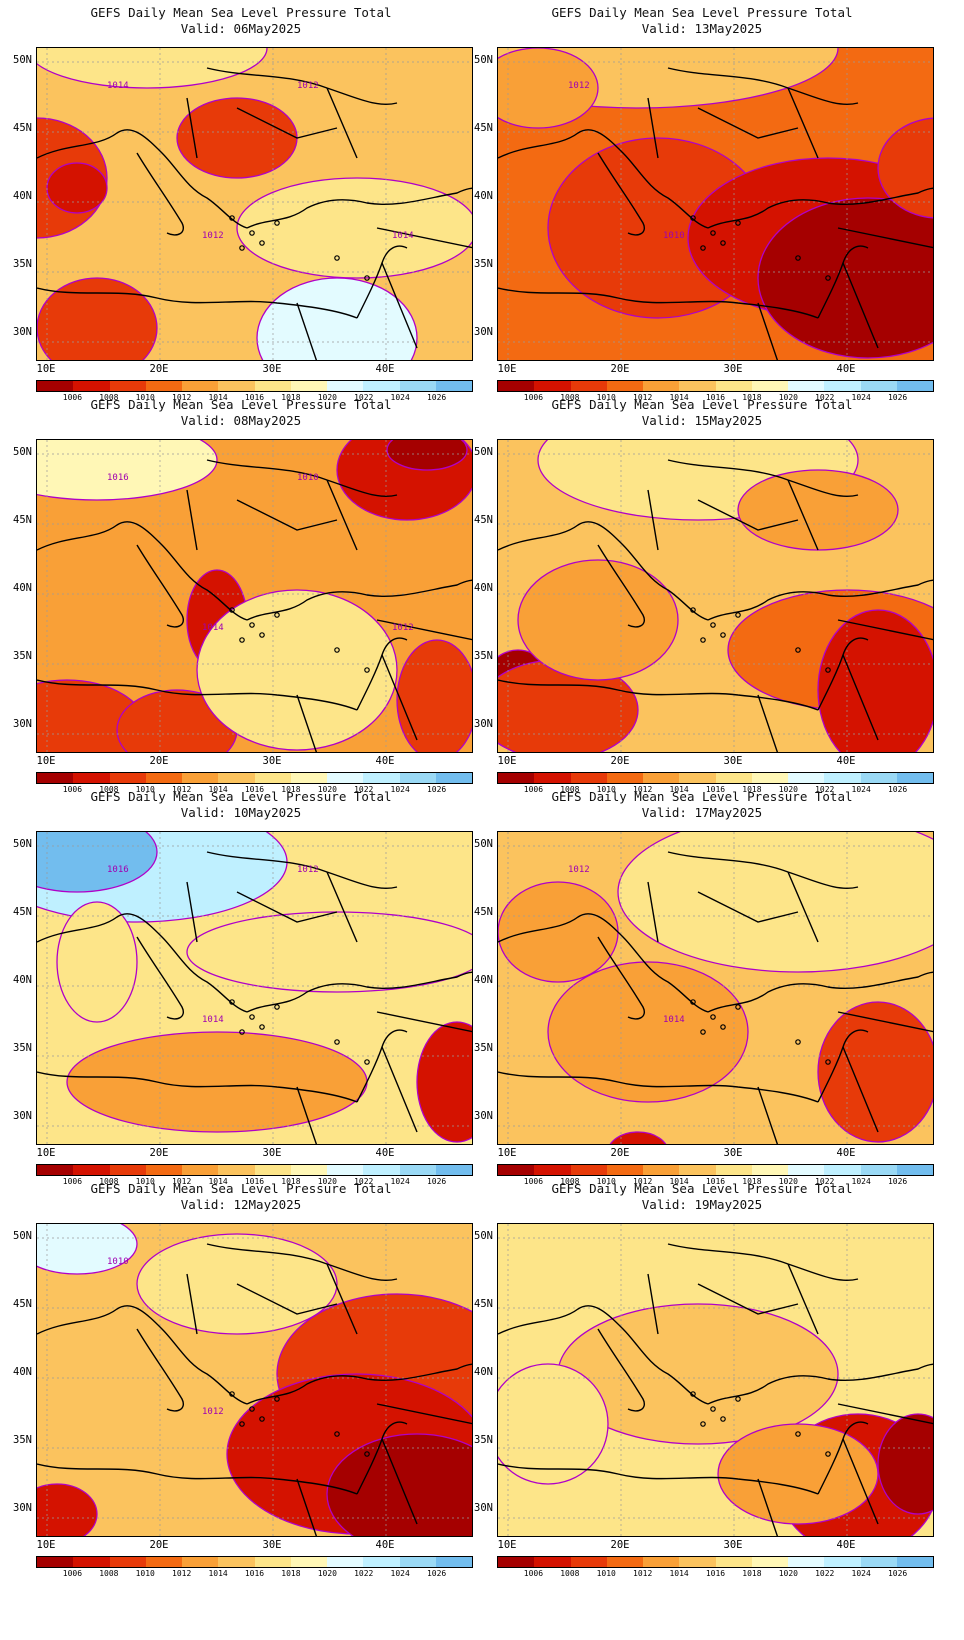 The height and width of the screenshot is (1640, 964). Describe the element at coordinates (46, 369) in the screenshot. I see `longitude-label: 10E` at that location.